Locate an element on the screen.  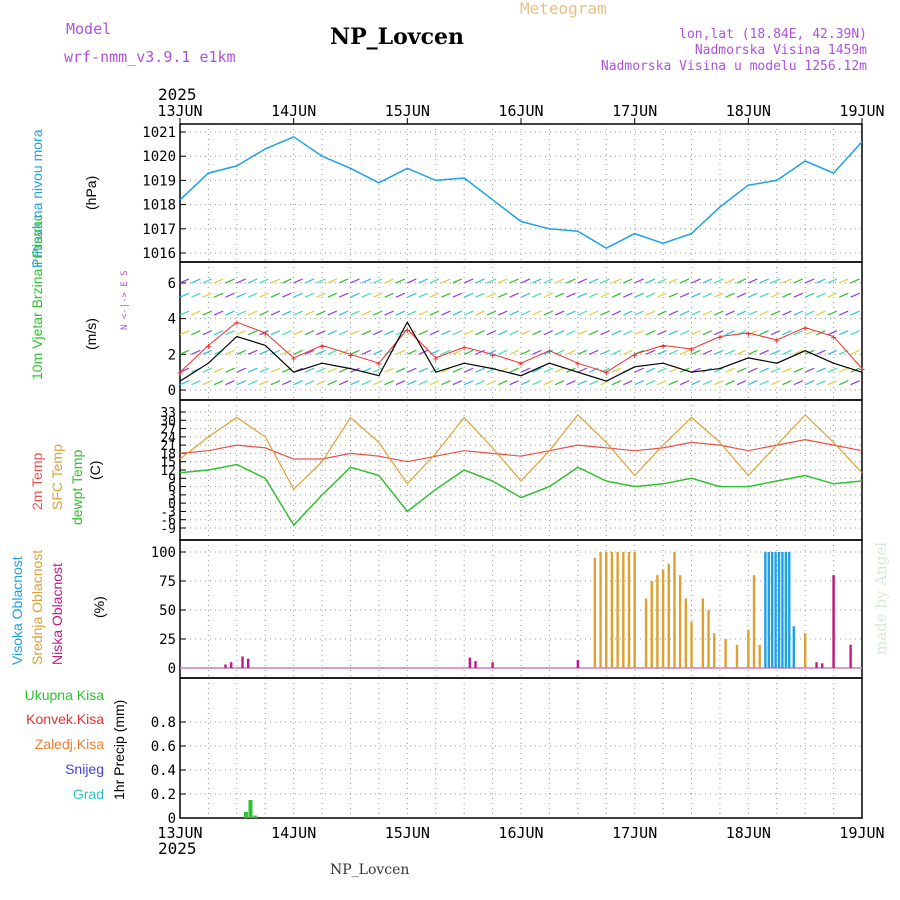
y-tick-label: 0.4 is located at coordinates (163, 771).